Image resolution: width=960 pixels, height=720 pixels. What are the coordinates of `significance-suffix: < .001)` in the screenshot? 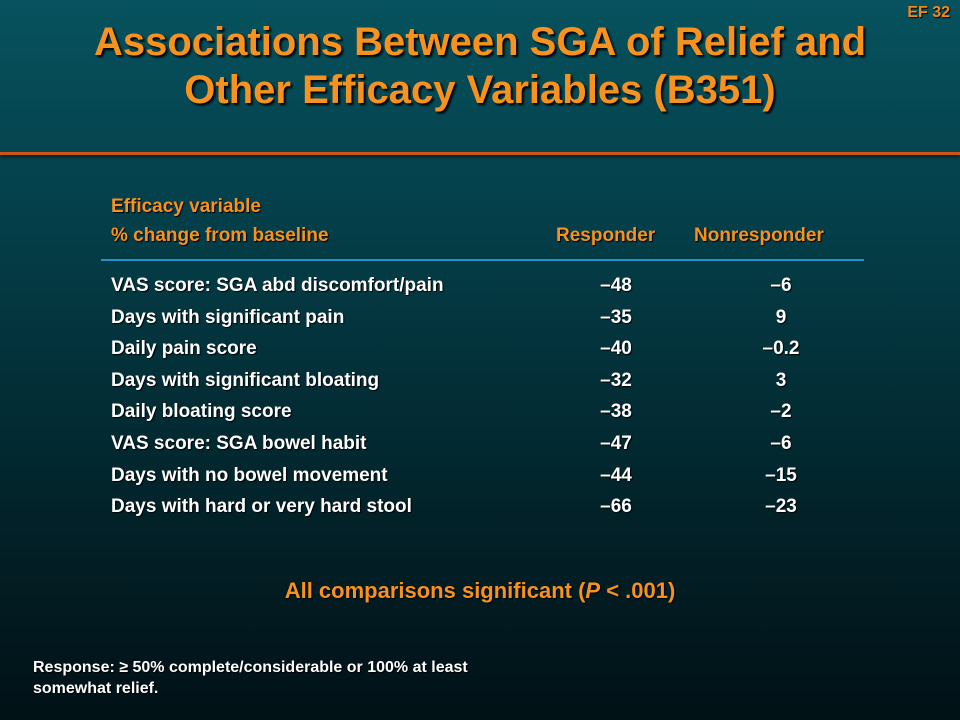 It's located at (638, 590).